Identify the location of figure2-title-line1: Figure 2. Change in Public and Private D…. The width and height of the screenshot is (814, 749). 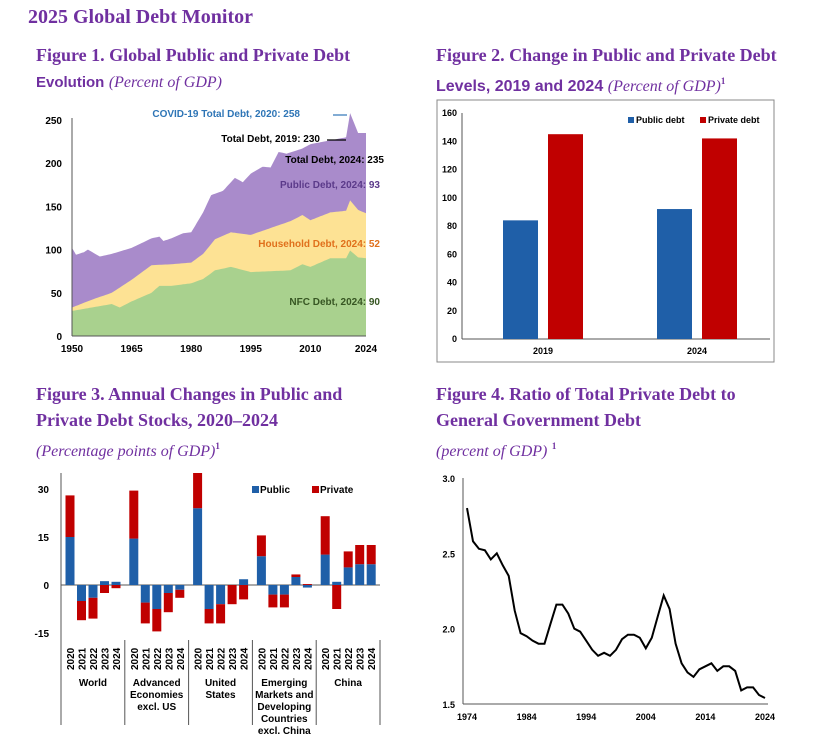
(606, 55).